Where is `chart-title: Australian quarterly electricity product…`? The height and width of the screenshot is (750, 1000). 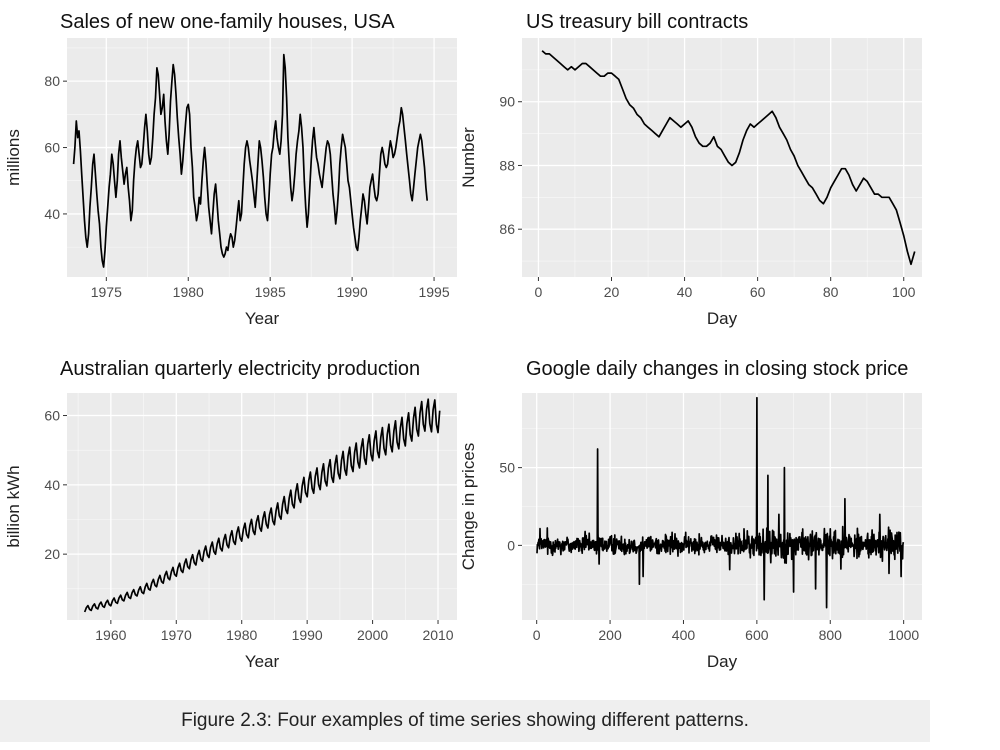 chart-title: Australian quarterly electricity product… is located at coordinates (240, 369).